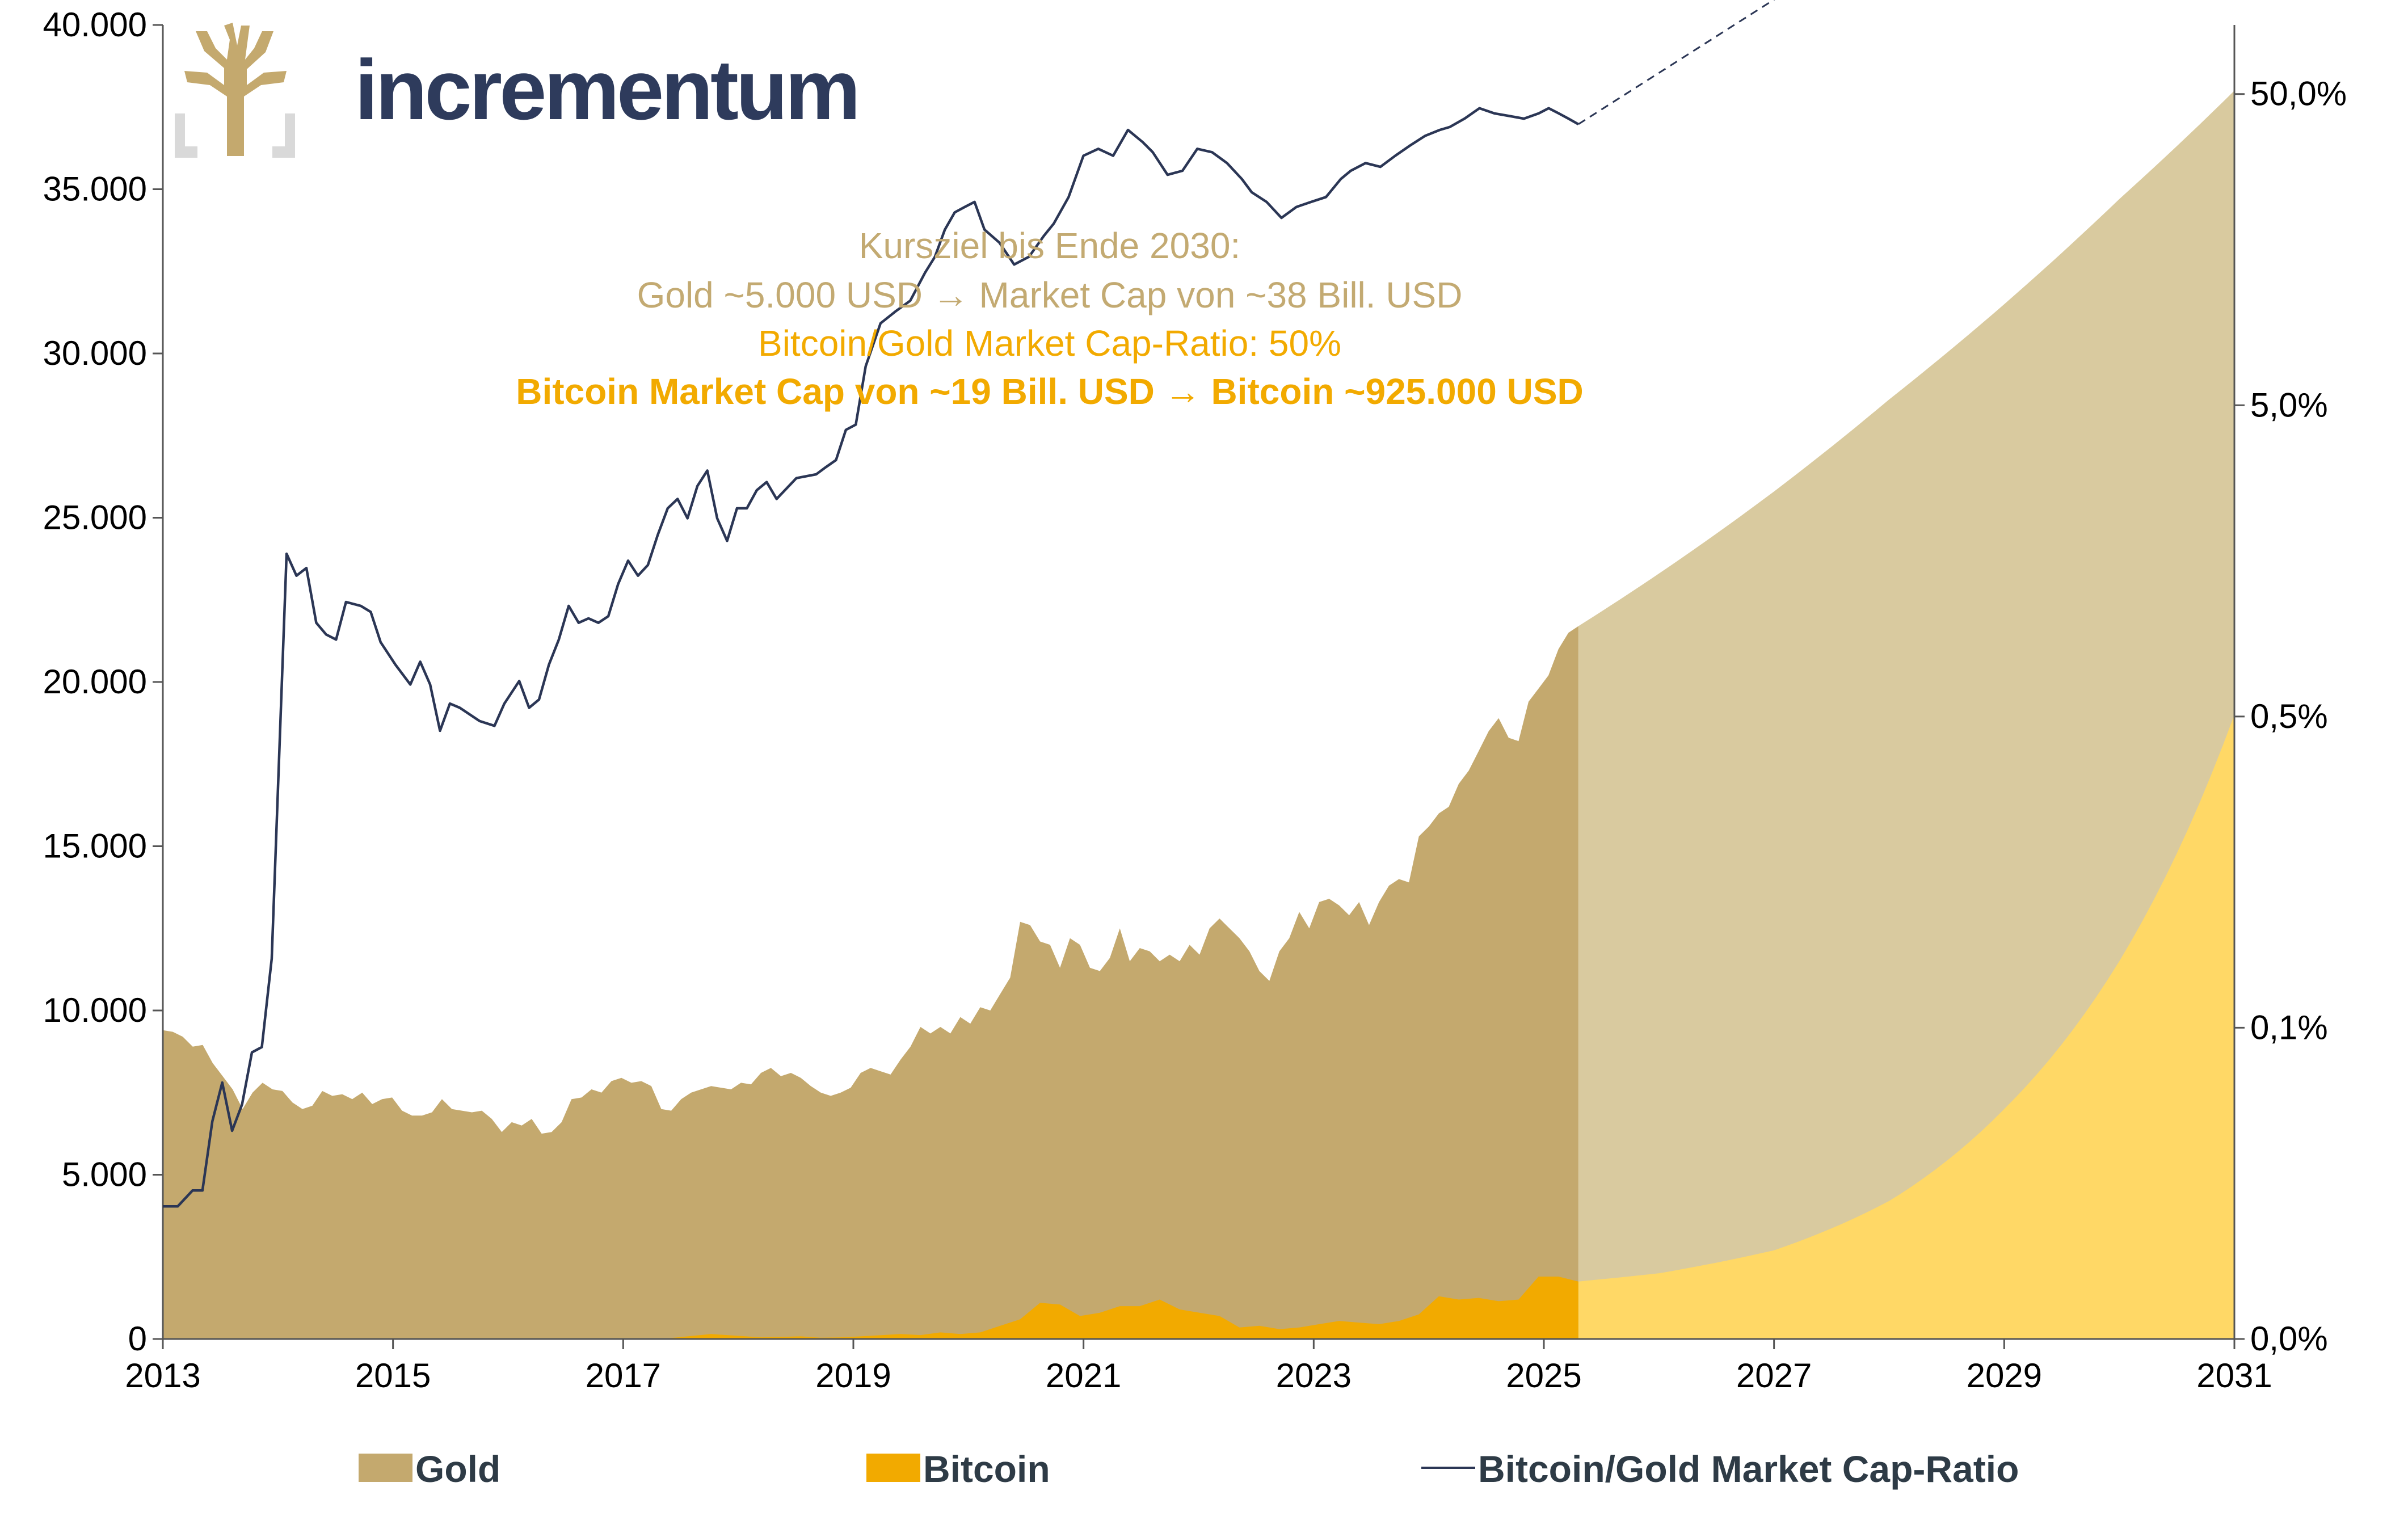 Image resolution: width=2408 pixels, height=1516 pixels. Describe the element at coordinates (893, 1468) in the screenshot. I see `legend-bitcoin-swatch` at that location.